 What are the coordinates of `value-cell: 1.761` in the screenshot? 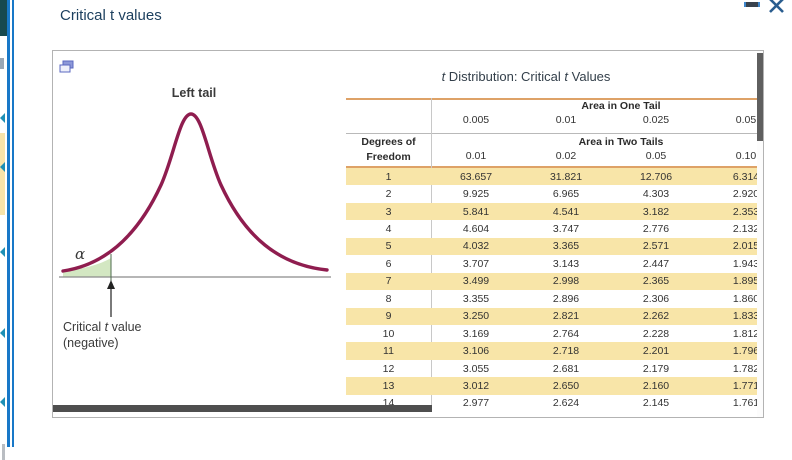 It's located at (745, 403).